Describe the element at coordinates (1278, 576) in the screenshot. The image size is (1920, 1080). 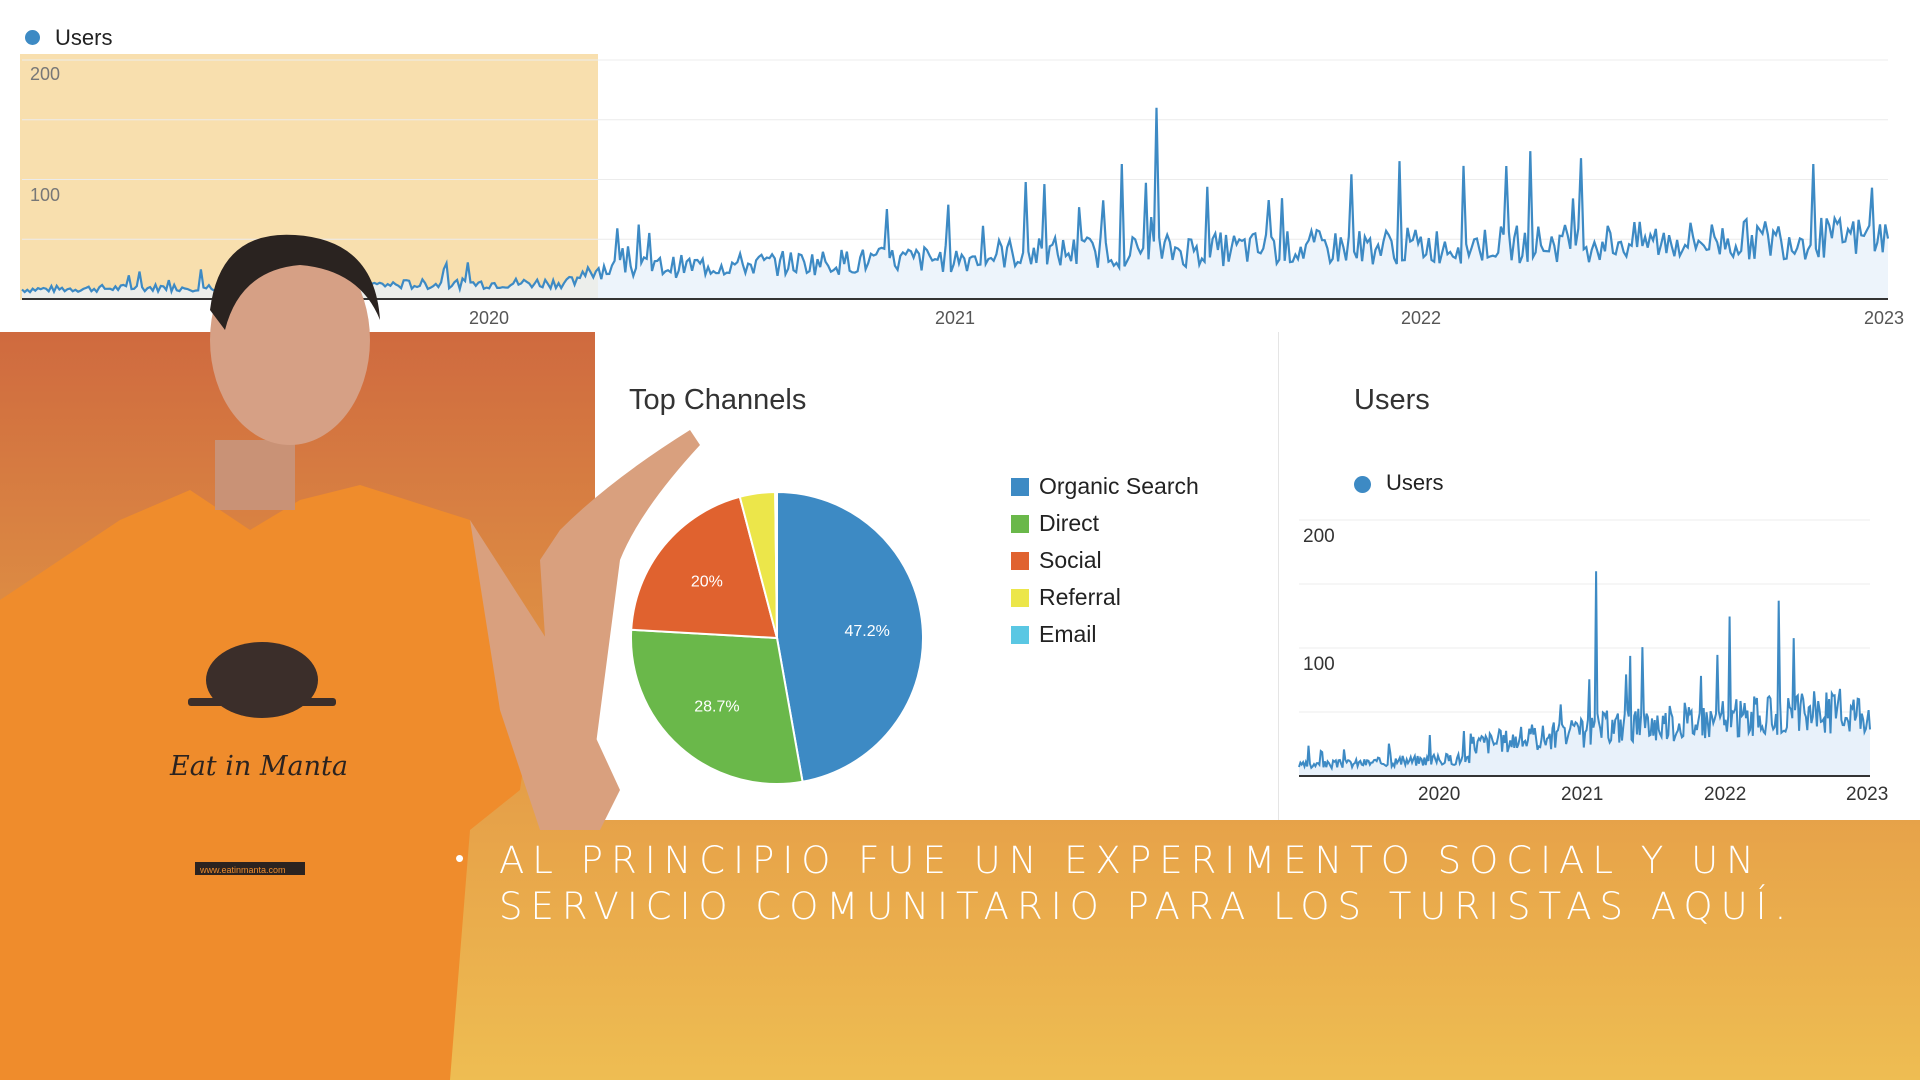
I see `panel-divider` at that location.